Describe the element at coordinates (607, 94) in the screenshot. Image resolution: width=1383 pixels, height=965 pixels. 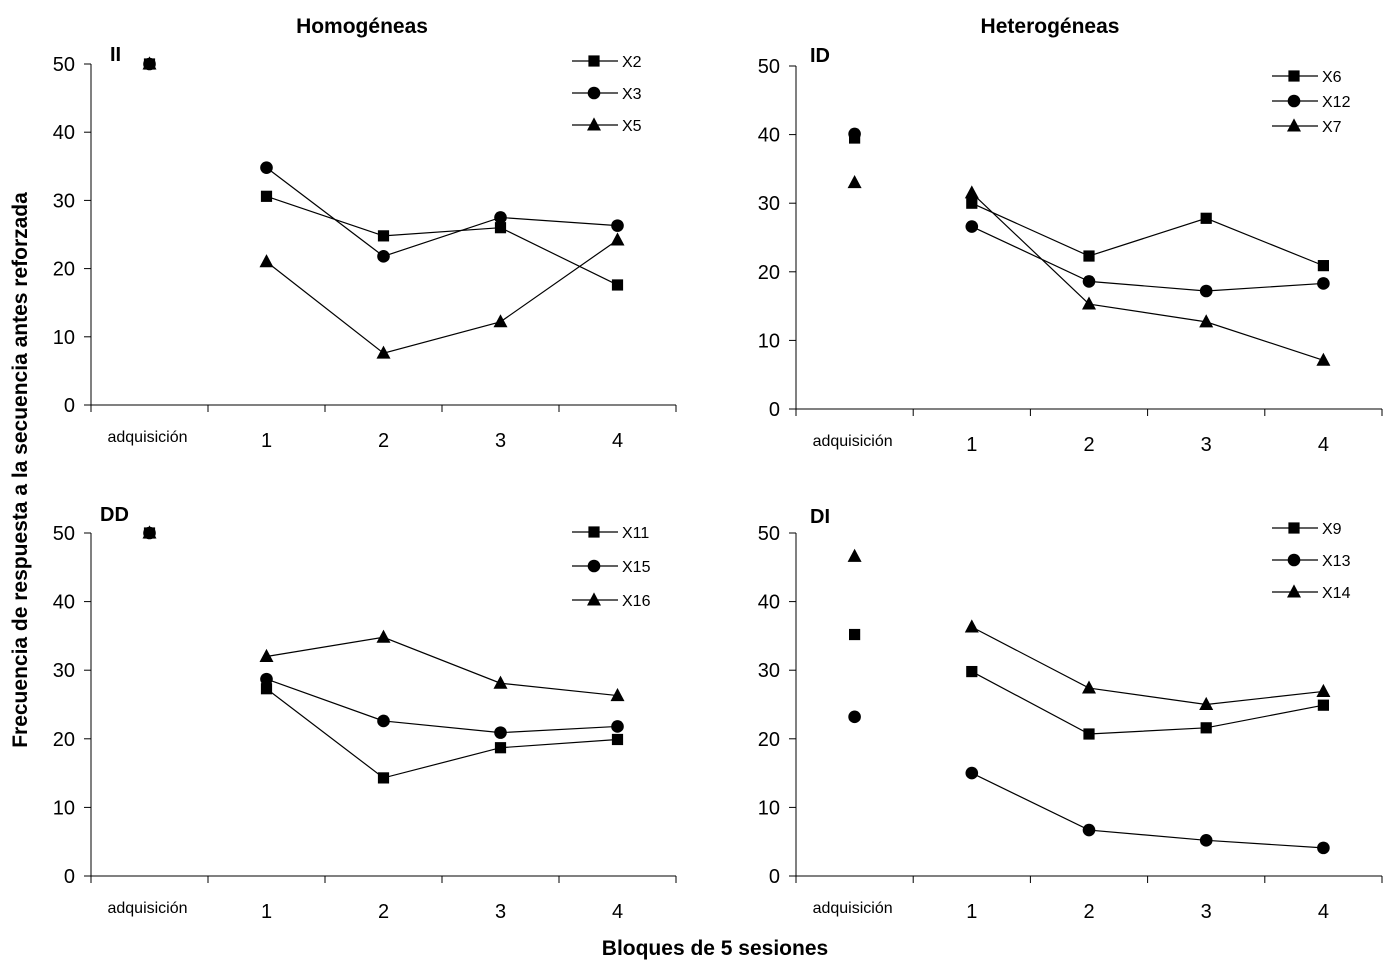
I see `legend-entry: X3` at that location.